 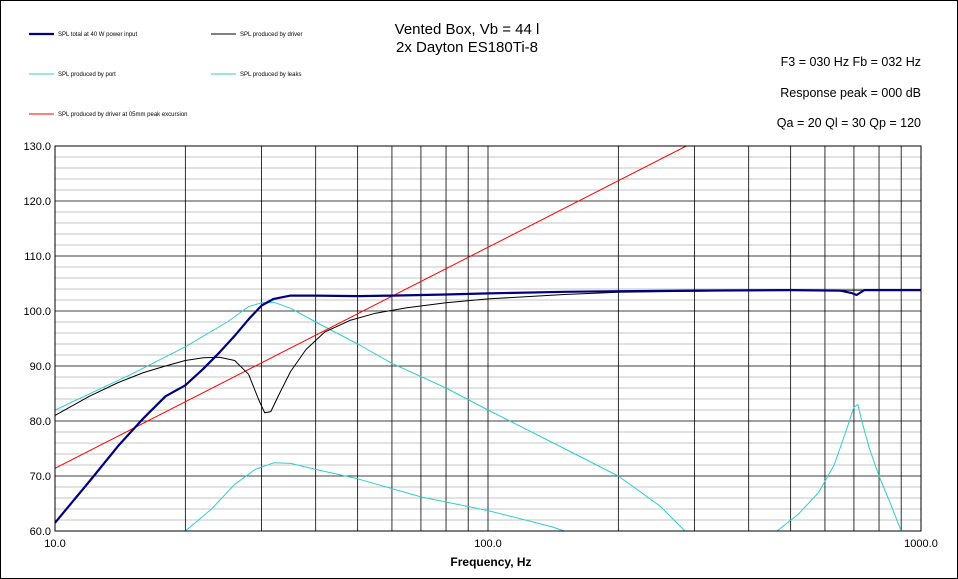 What do you see at coordinates (40, 477) in the screenshot?
I see `y-tick-label: 70.0` at bounding box center [40, 477].